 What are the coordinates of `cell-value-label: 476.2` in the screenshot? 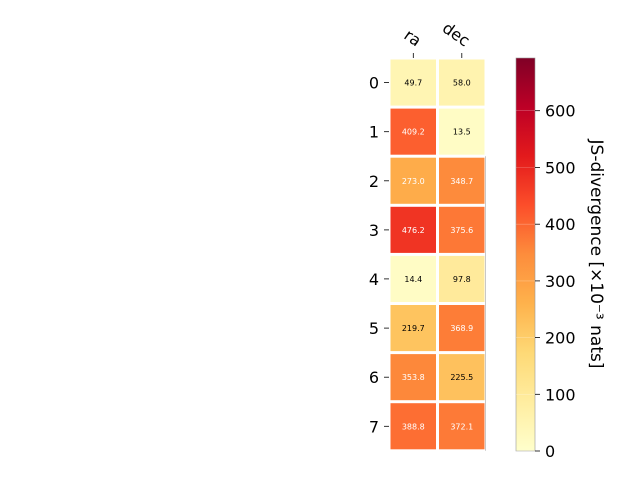 It's located at (413, 230).